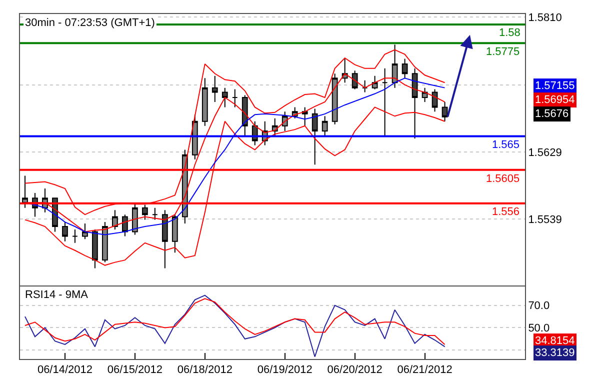  I want to click on y-tick-label: 50.0, so click(539, 328).